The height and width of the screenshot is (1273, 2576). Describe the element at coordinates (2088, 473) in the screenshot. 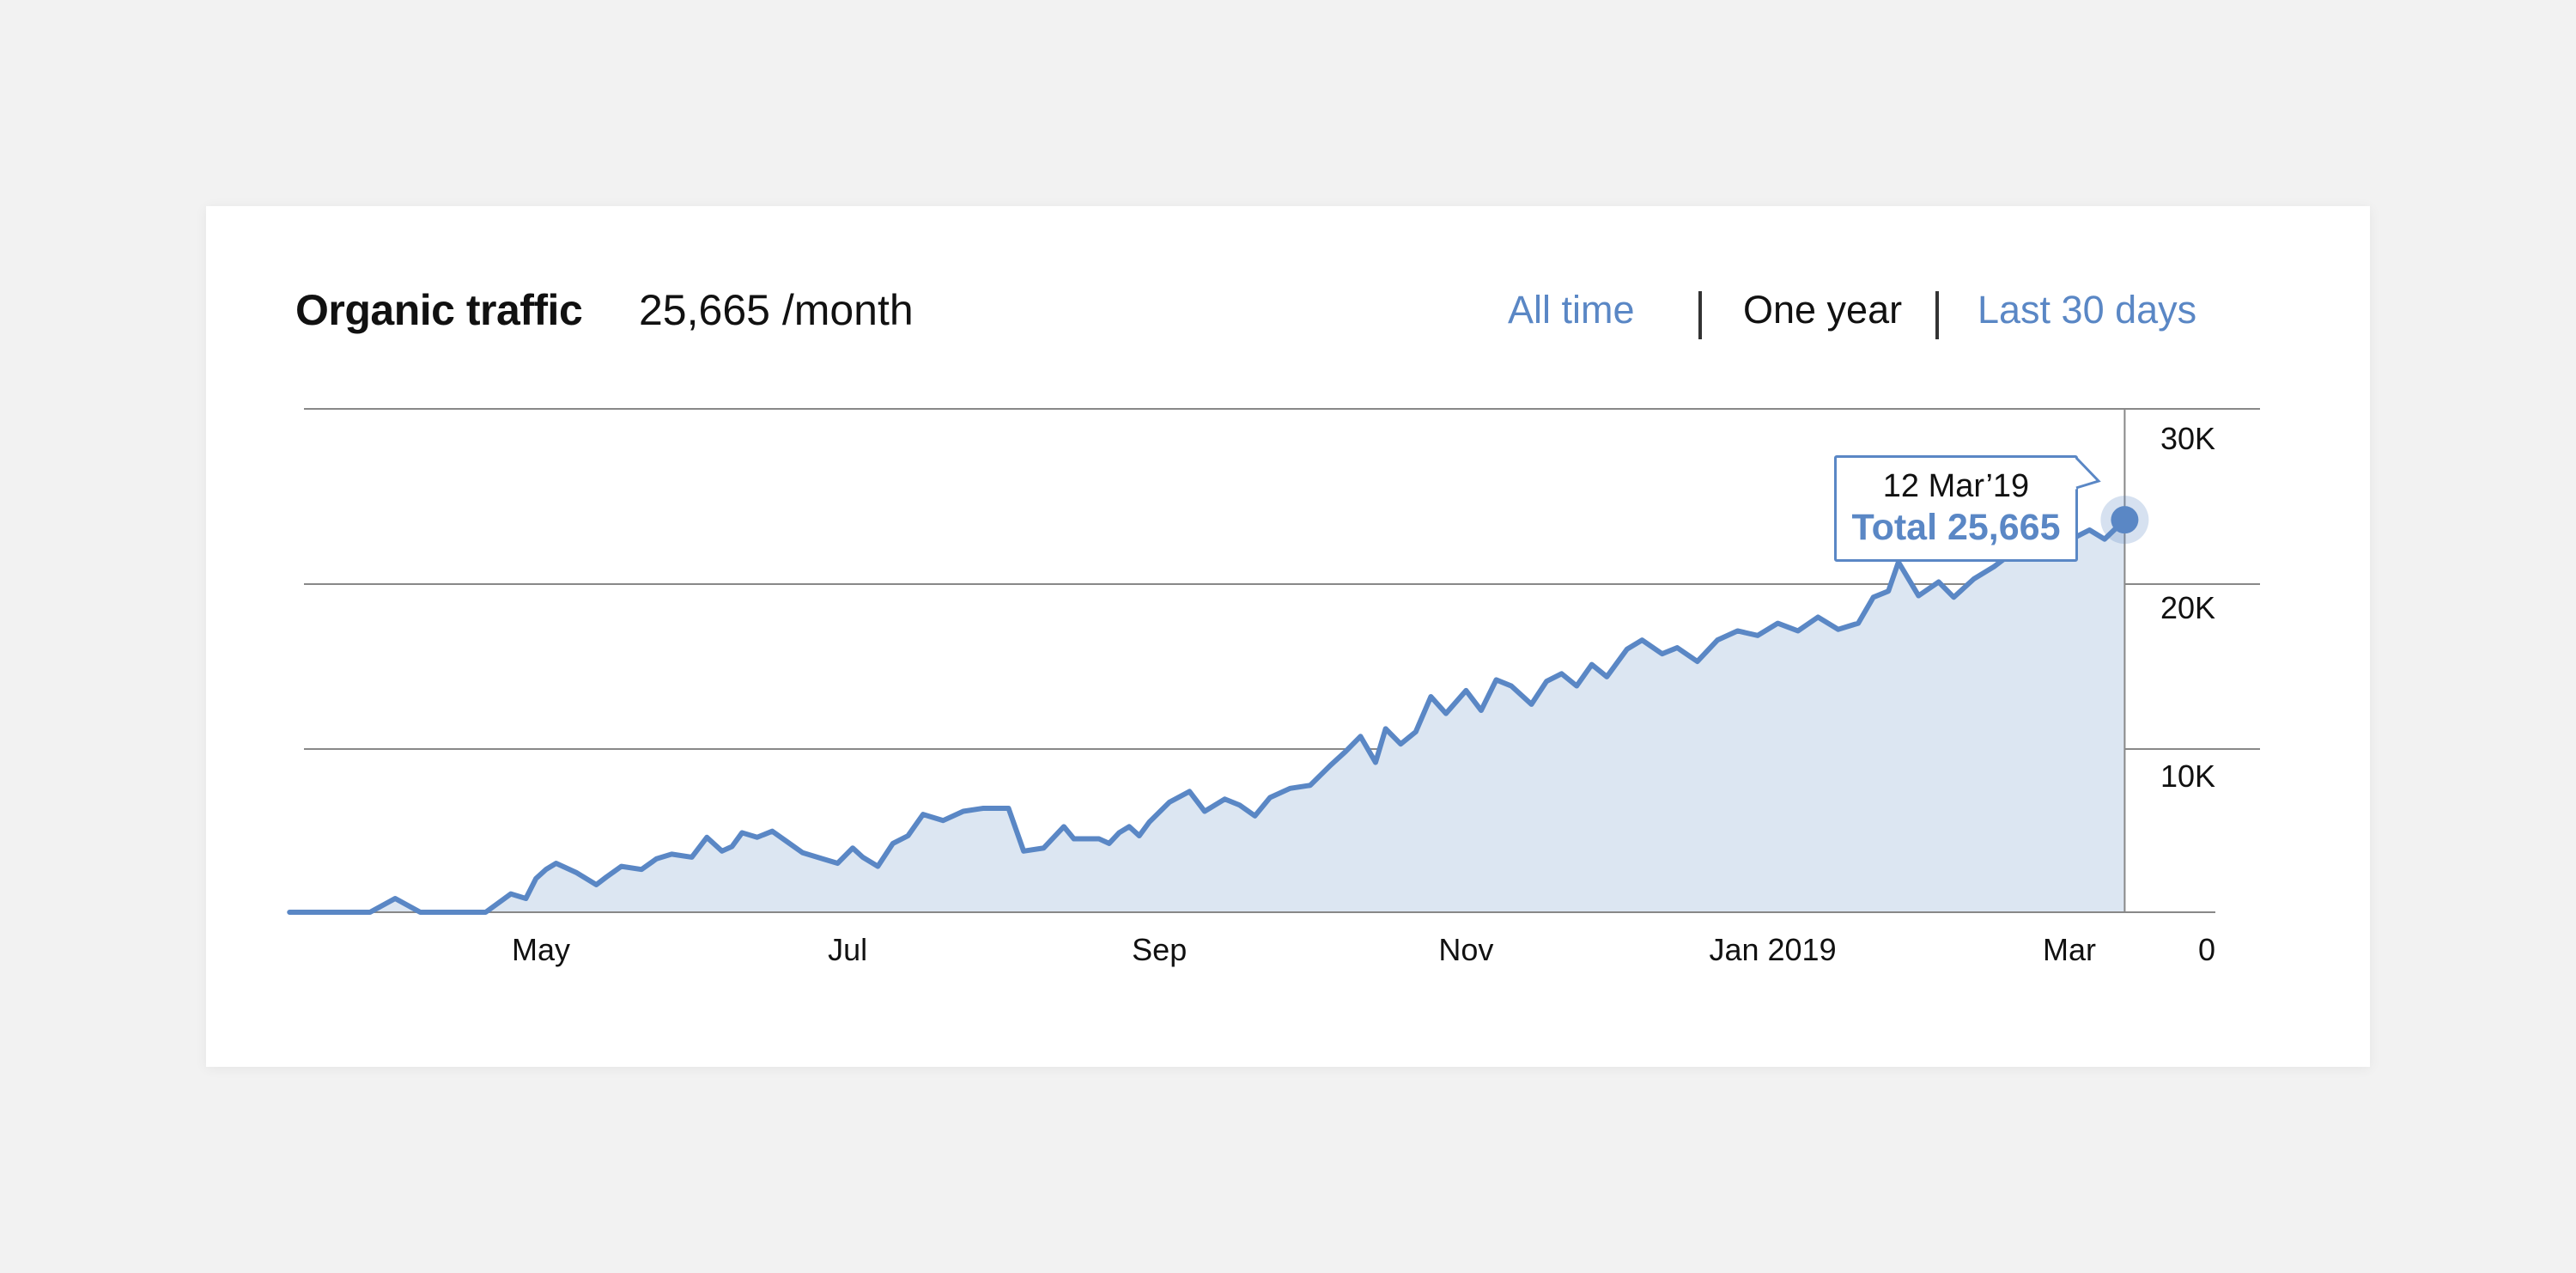

I see `tooltip-pointer` at that location.